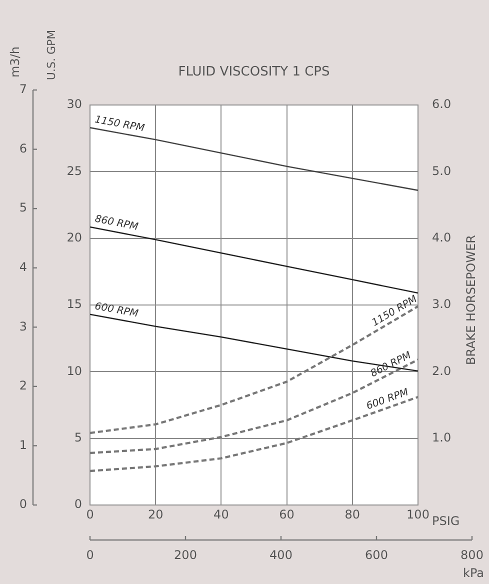 This screenshot has width=489, height=584. What do you see at coordinates (23, 445) in the screenshot?
I see `y3-tick-label: 1` at bounding box center [23, 445].